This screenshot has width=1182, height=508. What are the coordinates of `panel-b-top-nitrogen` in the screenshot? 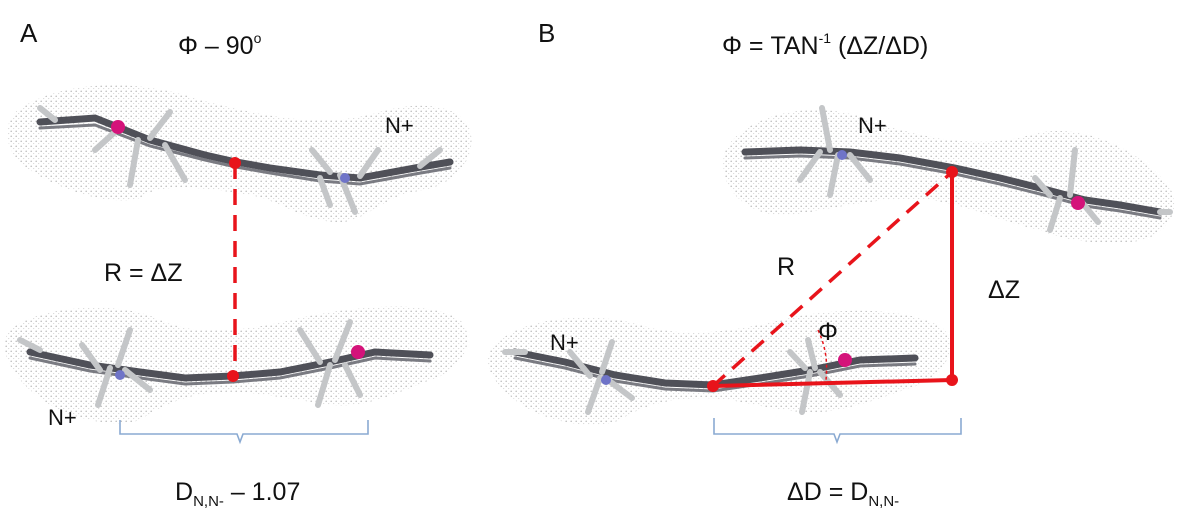 It's located at (842, 155).